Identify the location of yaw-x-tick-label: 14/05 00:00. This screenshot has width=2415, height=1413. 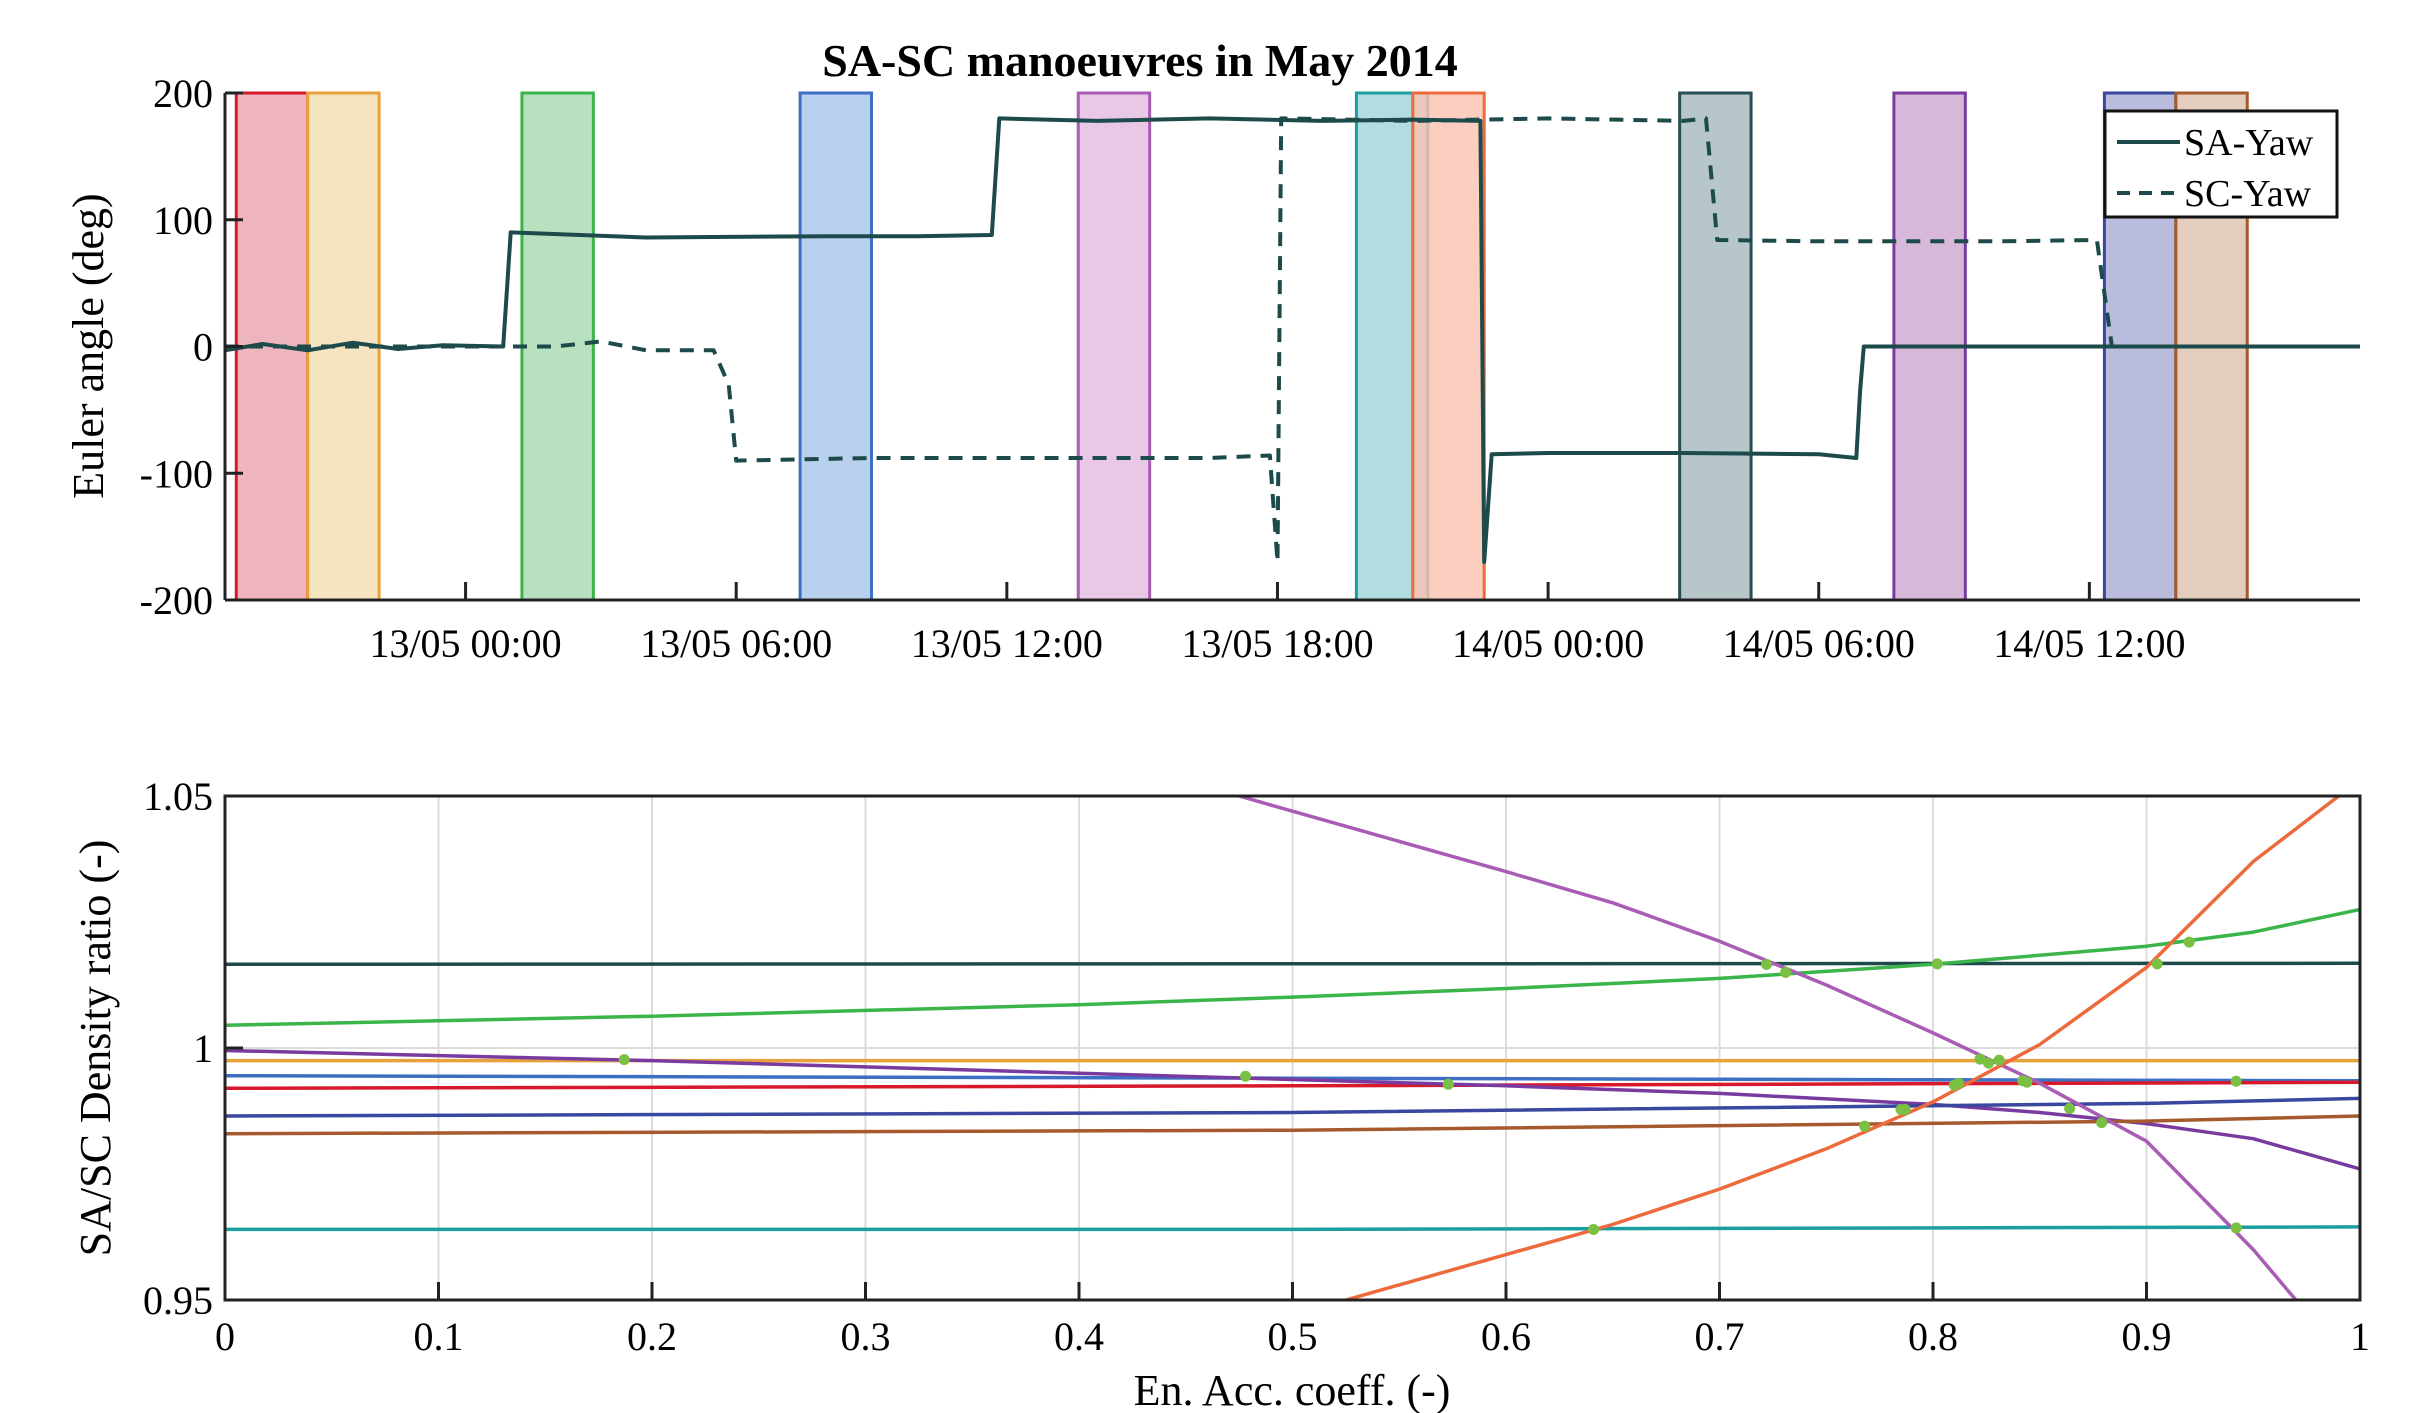
(1548, 643).